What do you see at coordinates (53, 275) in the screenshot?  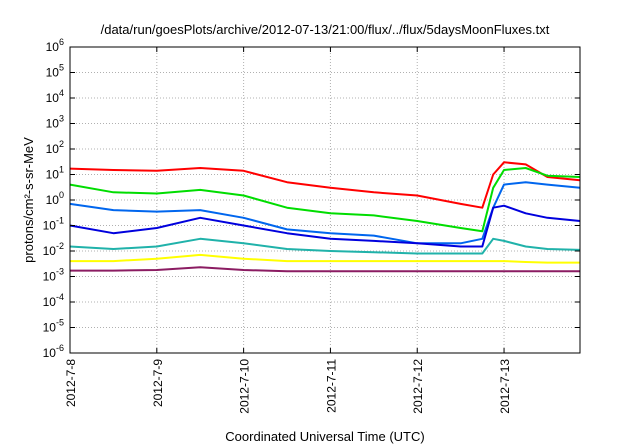 I see `y-tick-label: 10⁻³` at bounding box center [53, 275].